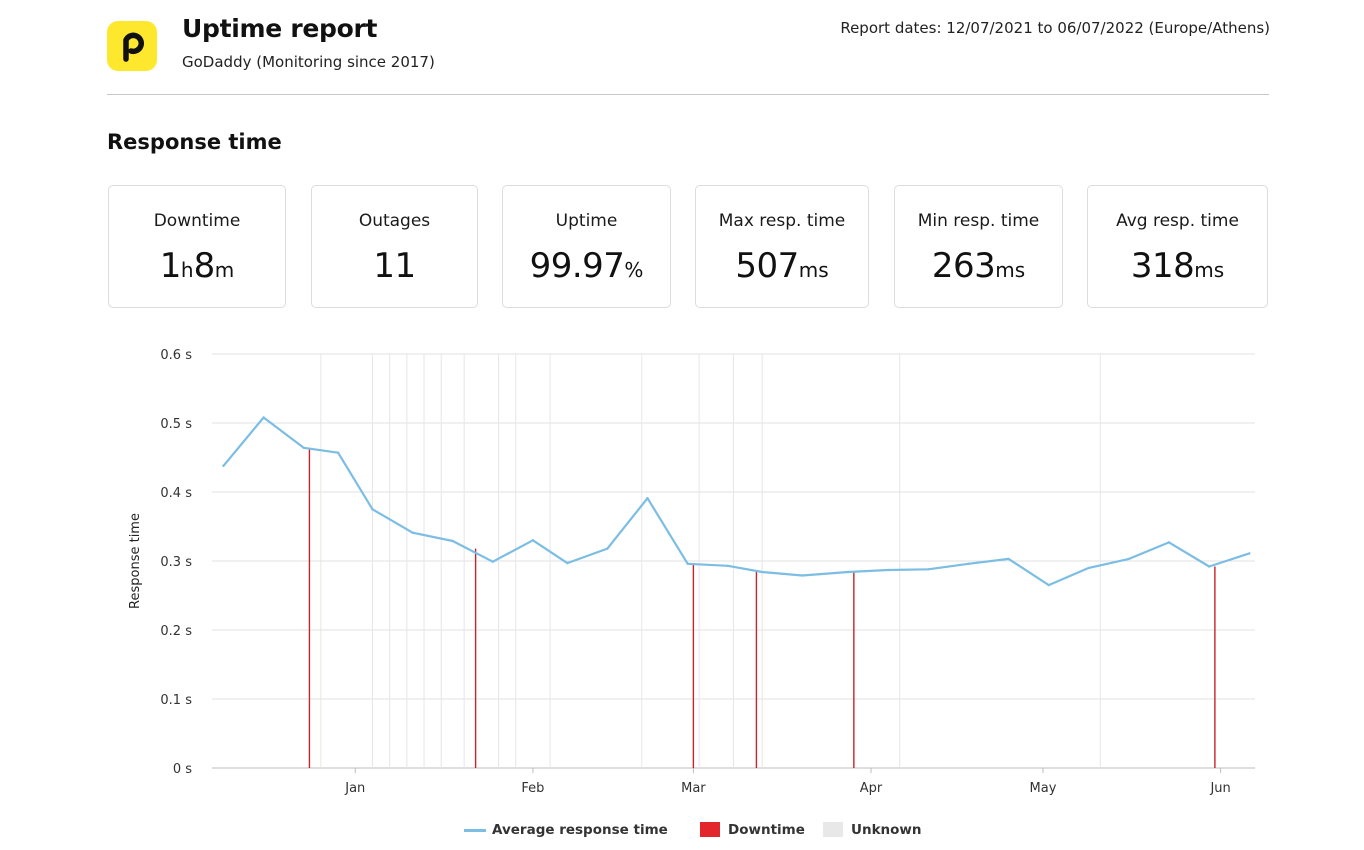  What do you see at coordinates (176, 562) in the screenshot?
I see `y-tick-label: 0.3 s` at bounding box center [176, 562].